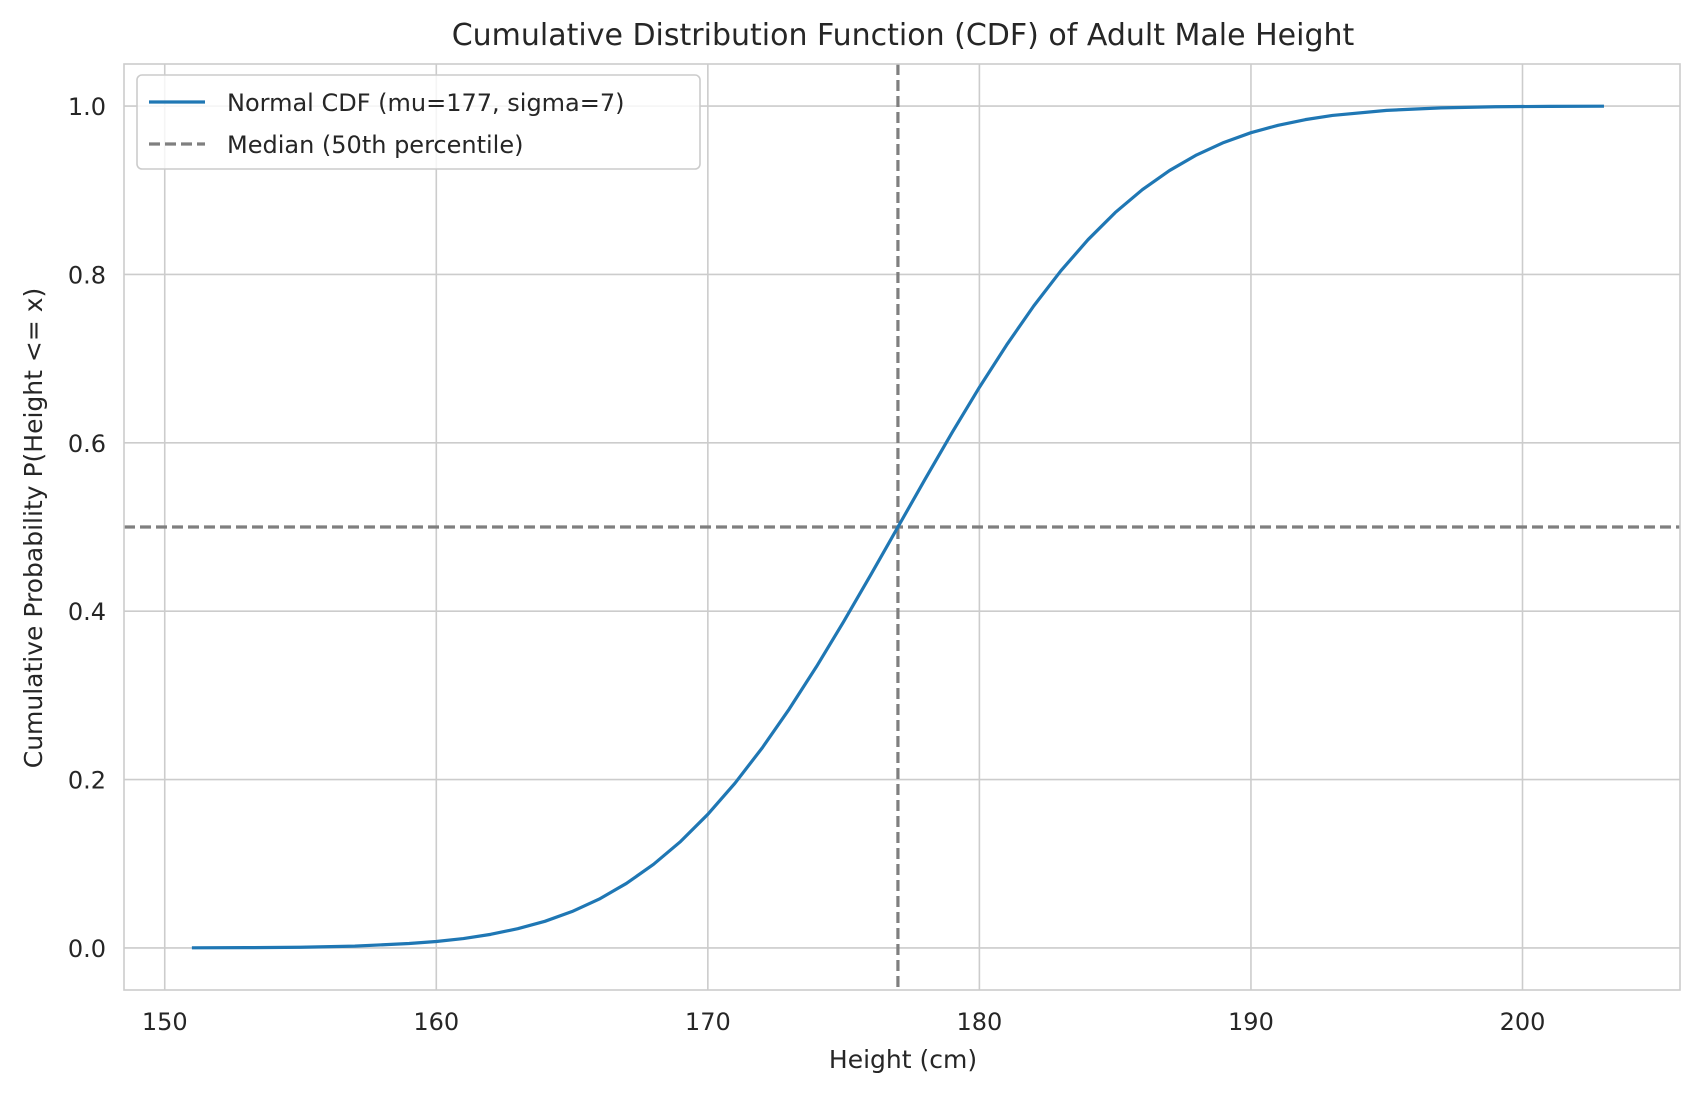 This screenshot has width=1692, height=1093. What do you see at coordinates (436, 1022) in the screenshot?
I see `x-tick-label: 160` at bounding box center [436, 1022].